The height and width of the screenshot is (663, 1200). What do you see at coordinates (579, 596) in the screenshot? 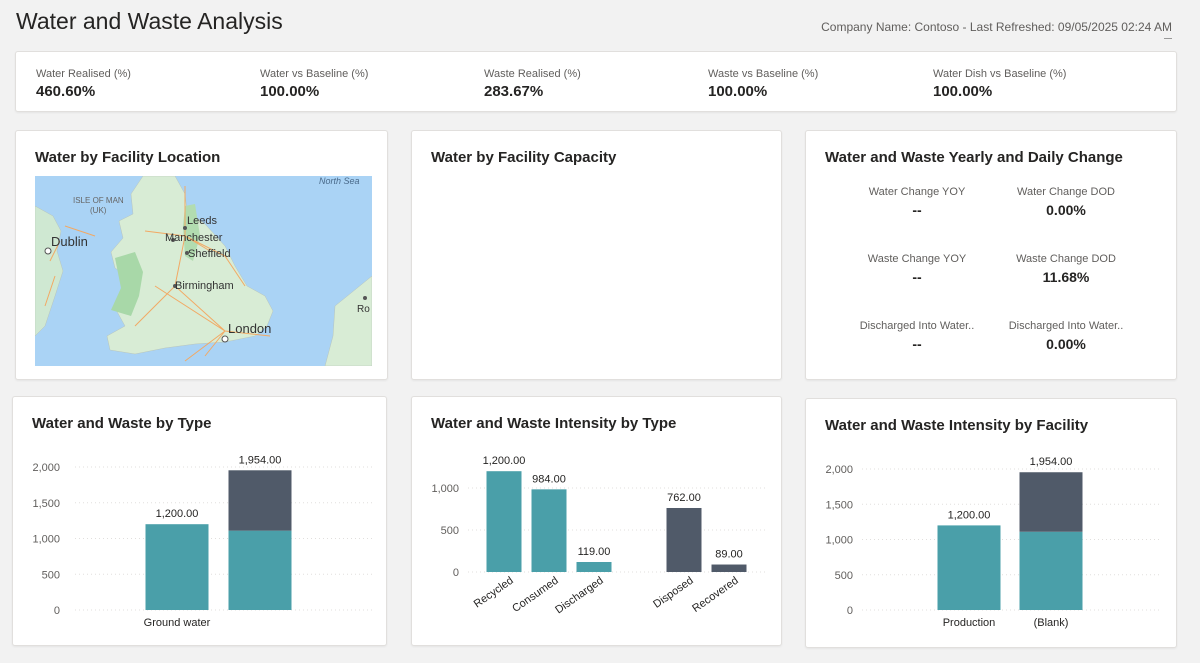
I see `x-tick-label: Discharged` at bounding box center [579, 596].